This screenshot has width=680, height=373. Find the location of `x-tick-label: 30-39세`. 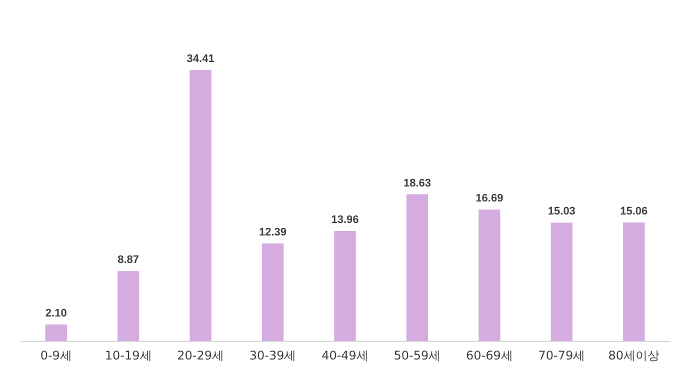

x-tick-label: 30-39세 is located at coordinates (272, 355).